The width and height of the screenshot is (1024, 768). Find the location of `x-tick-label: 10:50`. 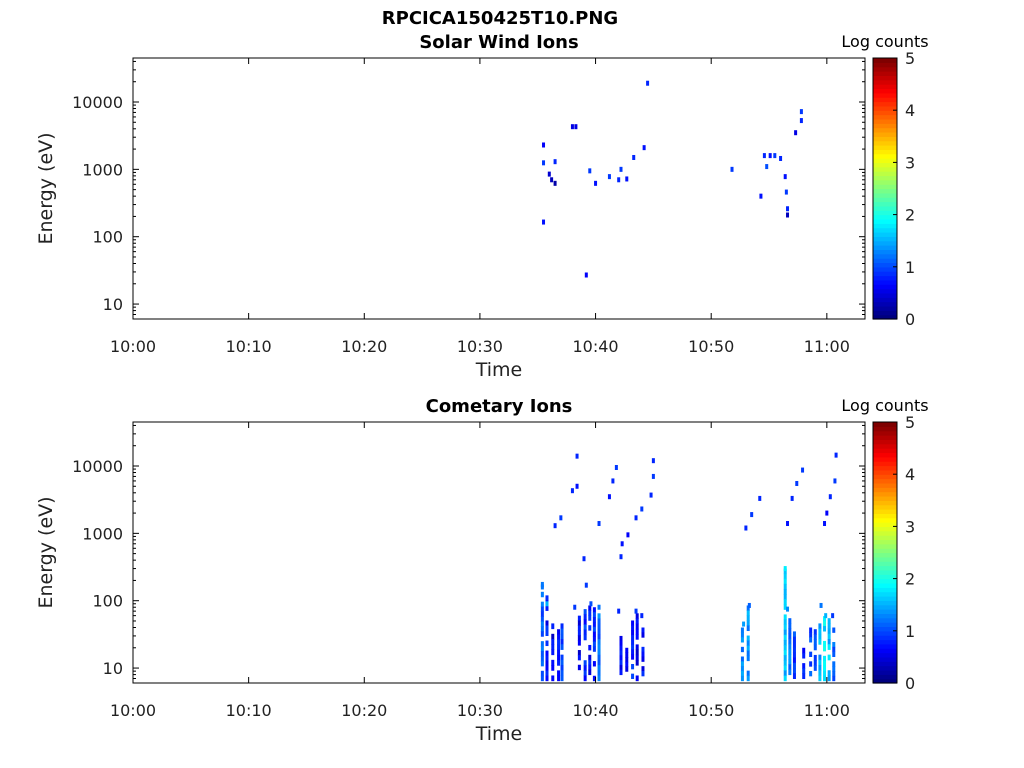

x-tick-label: 10:50 is located at coordinates (711, 346).